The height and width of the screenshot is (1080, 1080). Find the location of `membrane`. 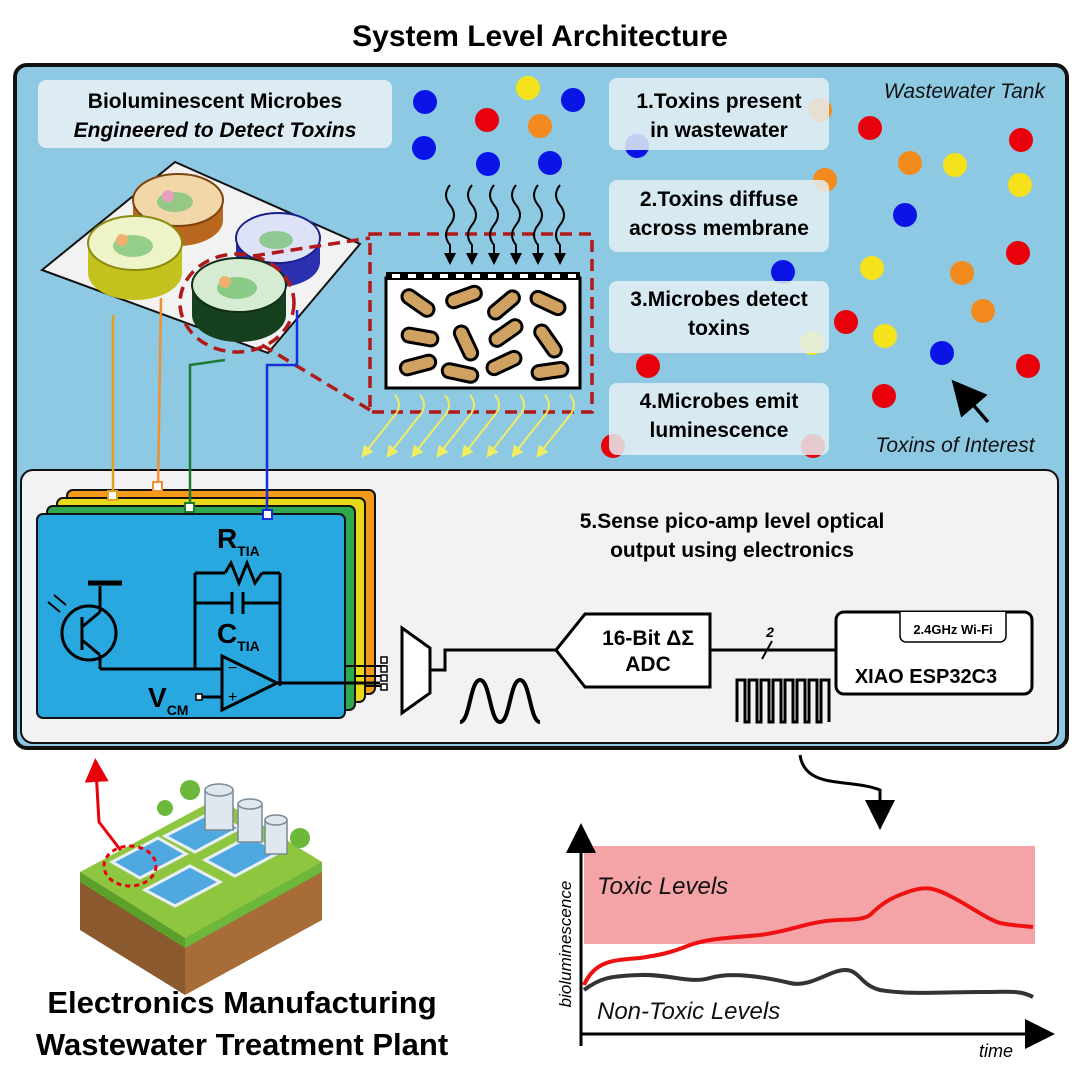

membrane is located at coordinates (483, 276).